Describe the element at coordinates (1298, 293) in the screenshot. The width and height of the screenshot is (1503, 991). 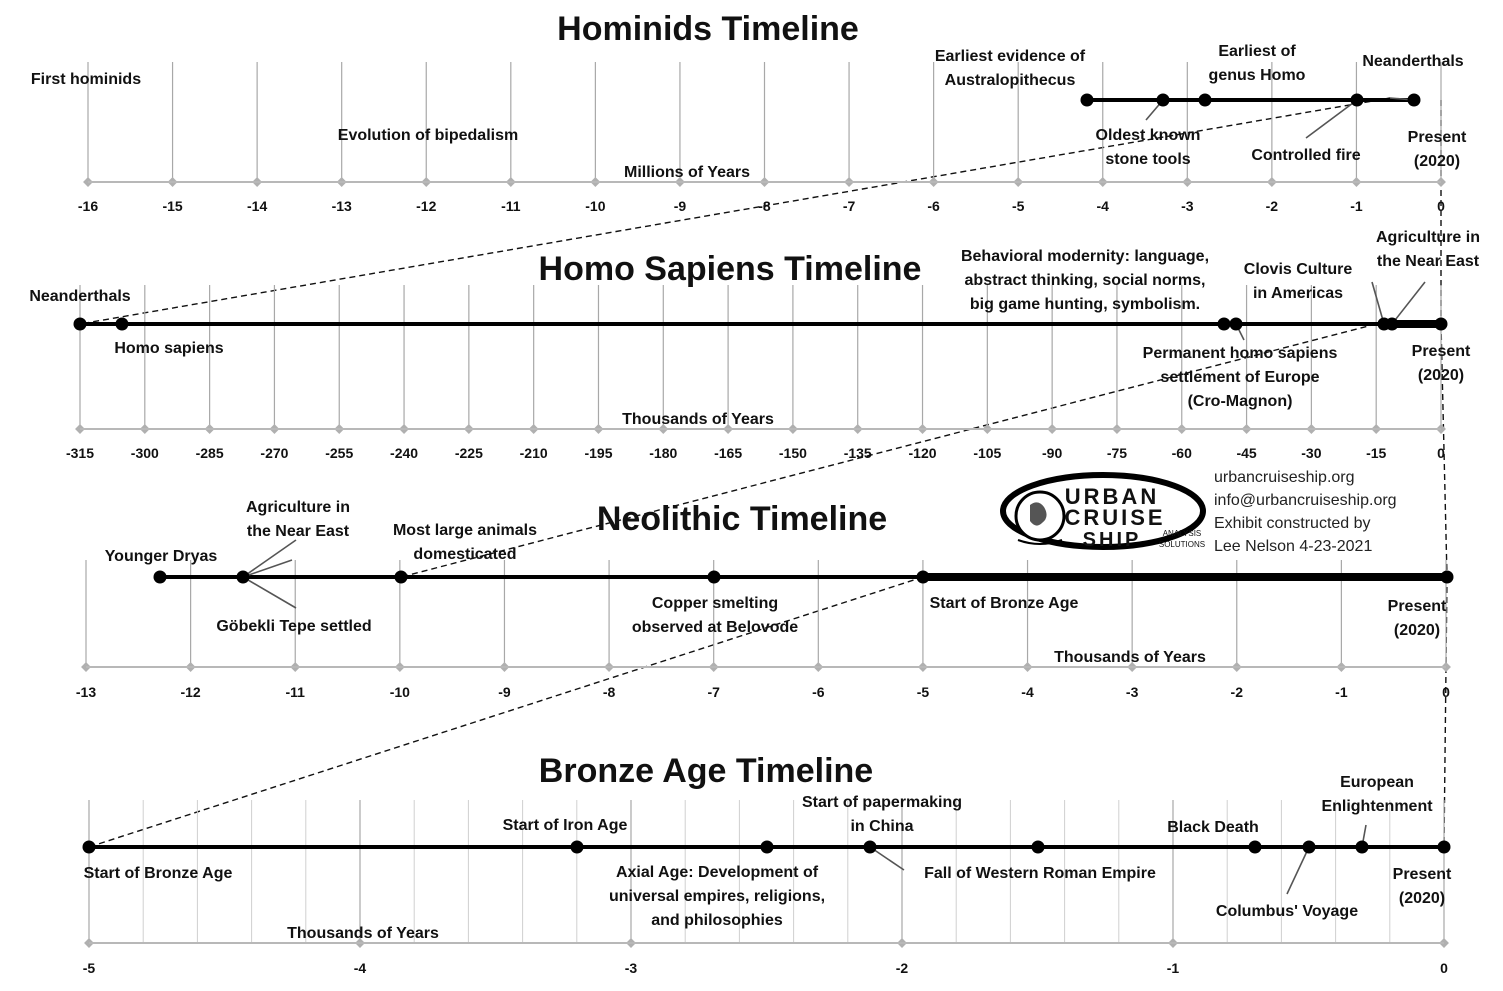
I see `event-label: in Americas` at that location.